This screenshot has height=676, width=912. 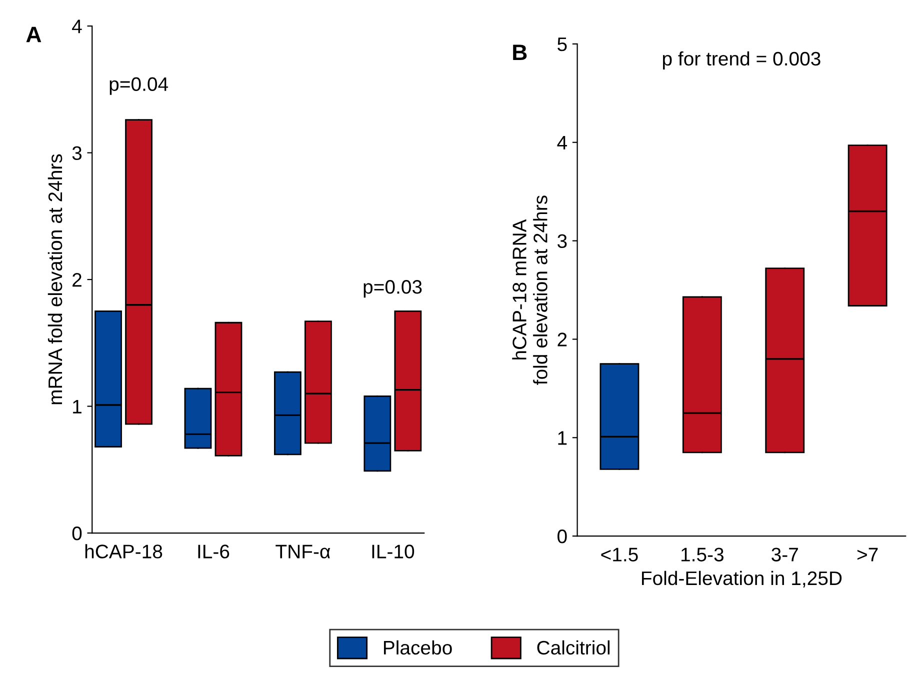 I want to click on x-tick-label: IL-6, so click(x=214, y=551).